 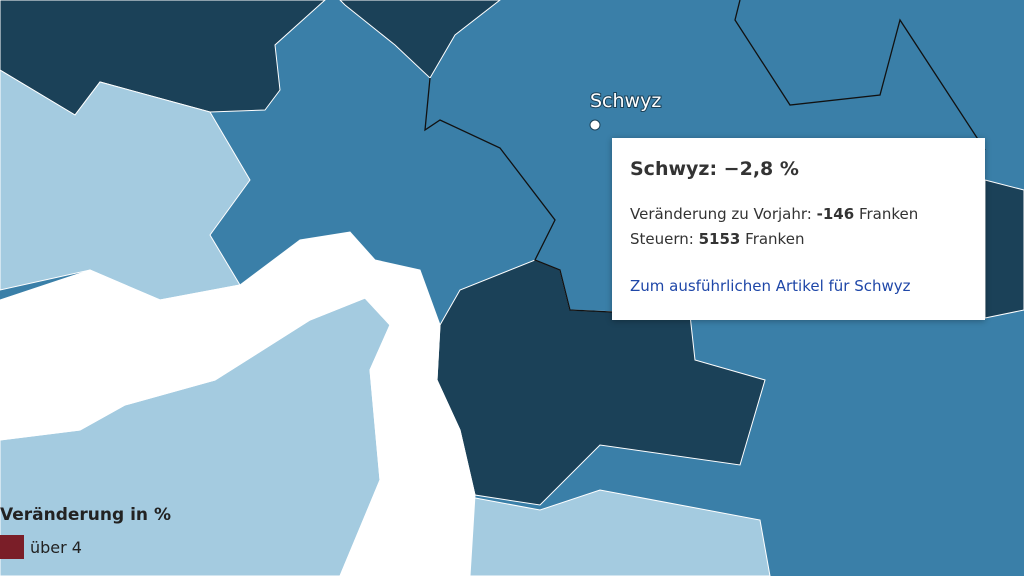 I want to click on legend-items: über 4, so click(x=85, y=547).